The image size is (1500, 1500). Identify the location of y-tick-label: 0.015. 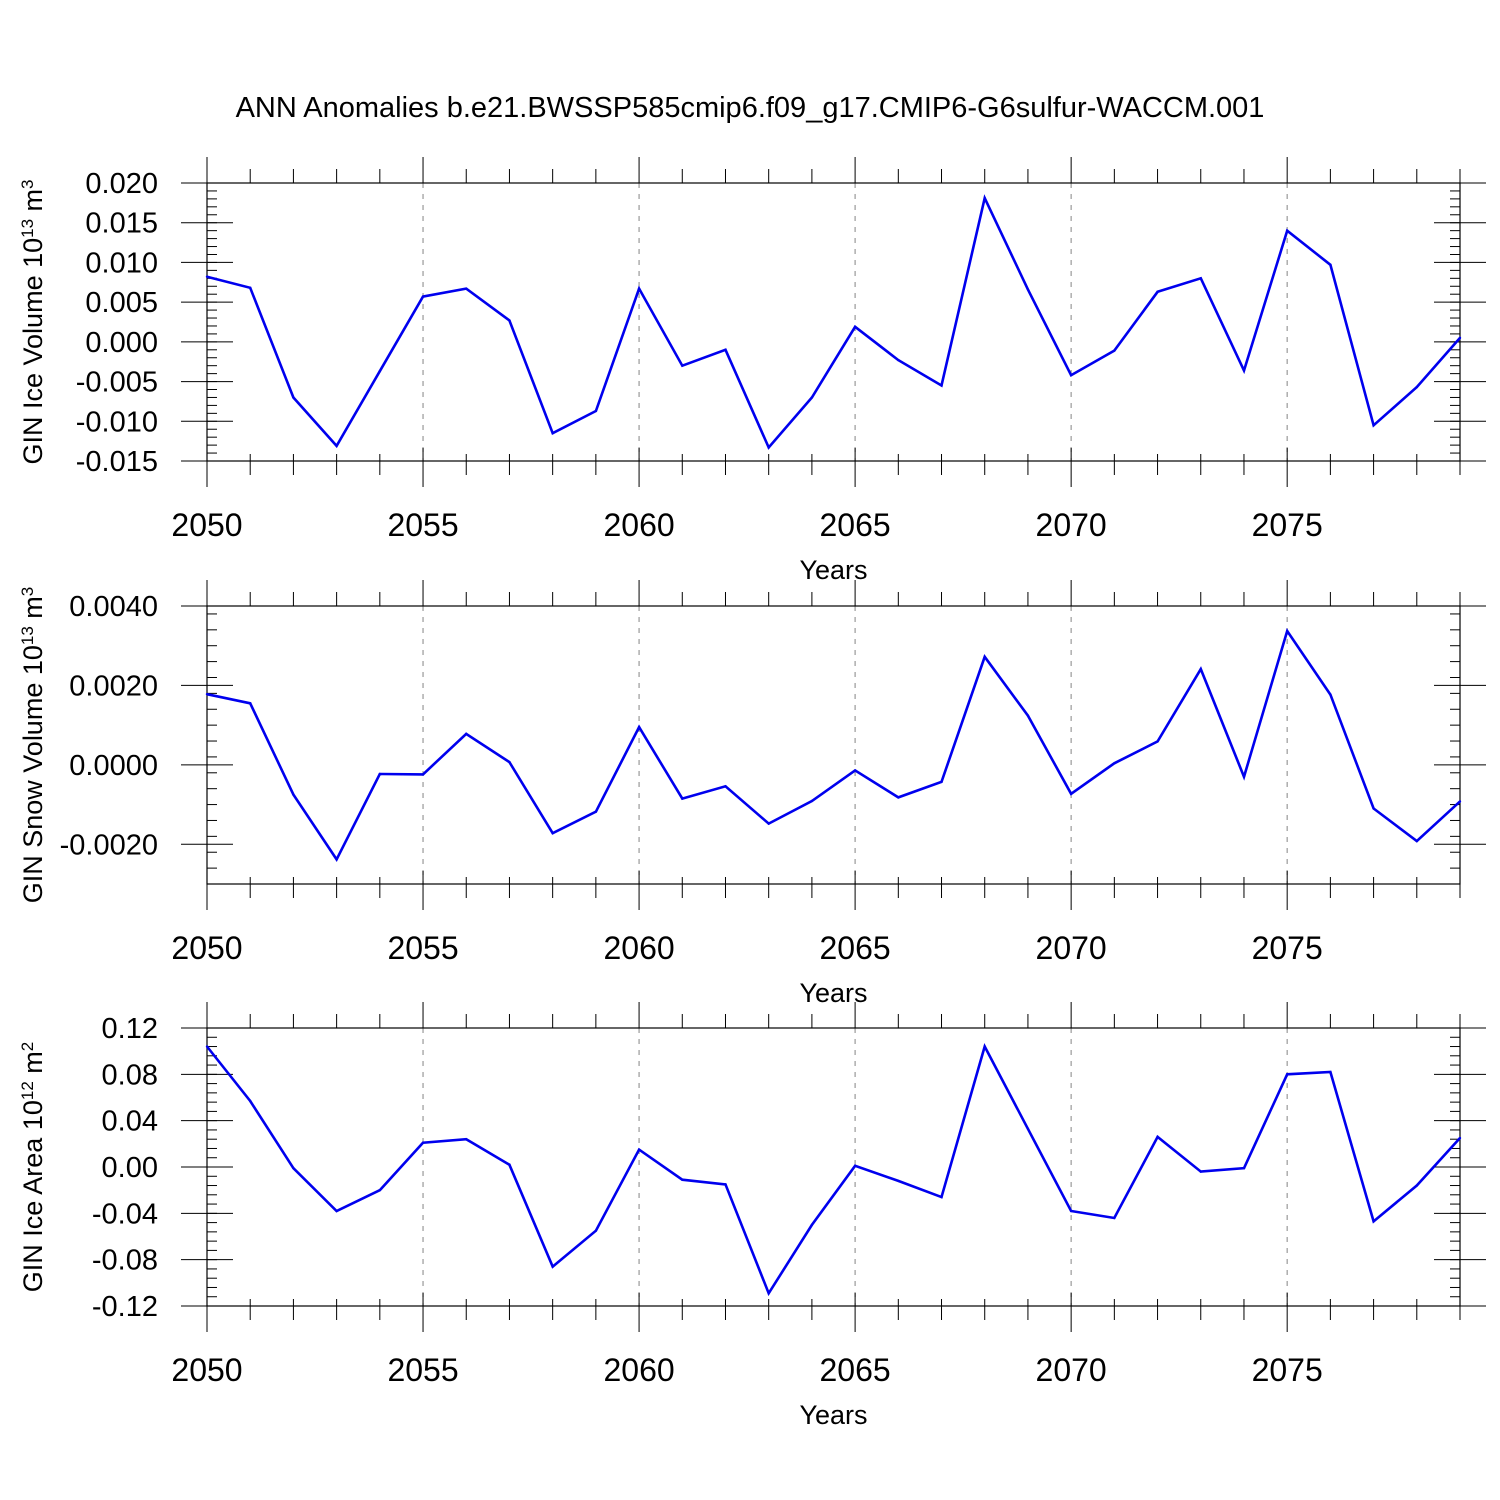
(121, 224).